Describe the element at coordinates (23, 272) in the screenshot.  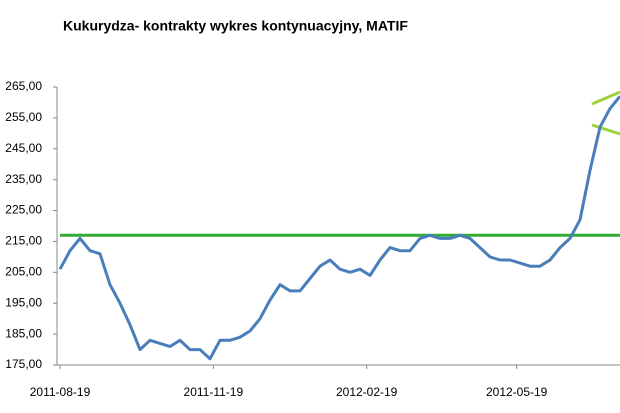
I see `y-tick-label: 205,00` at that location.